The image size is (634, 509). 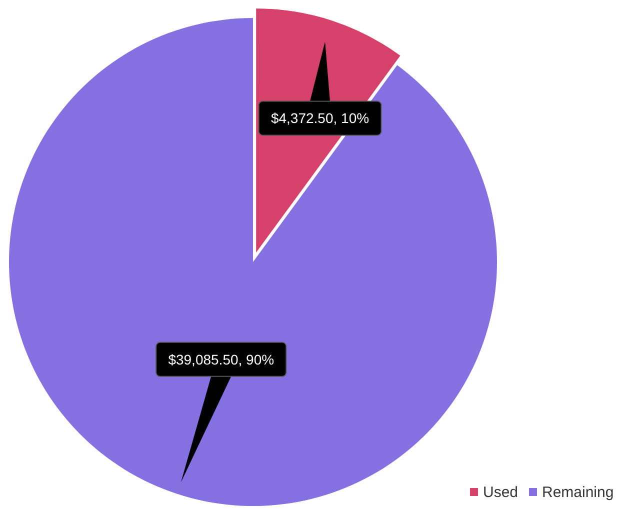 What do you see at coordinates (578, 492) in the screenshot?
I see `legend-label: Remaining` at bounding box center [578, 492].